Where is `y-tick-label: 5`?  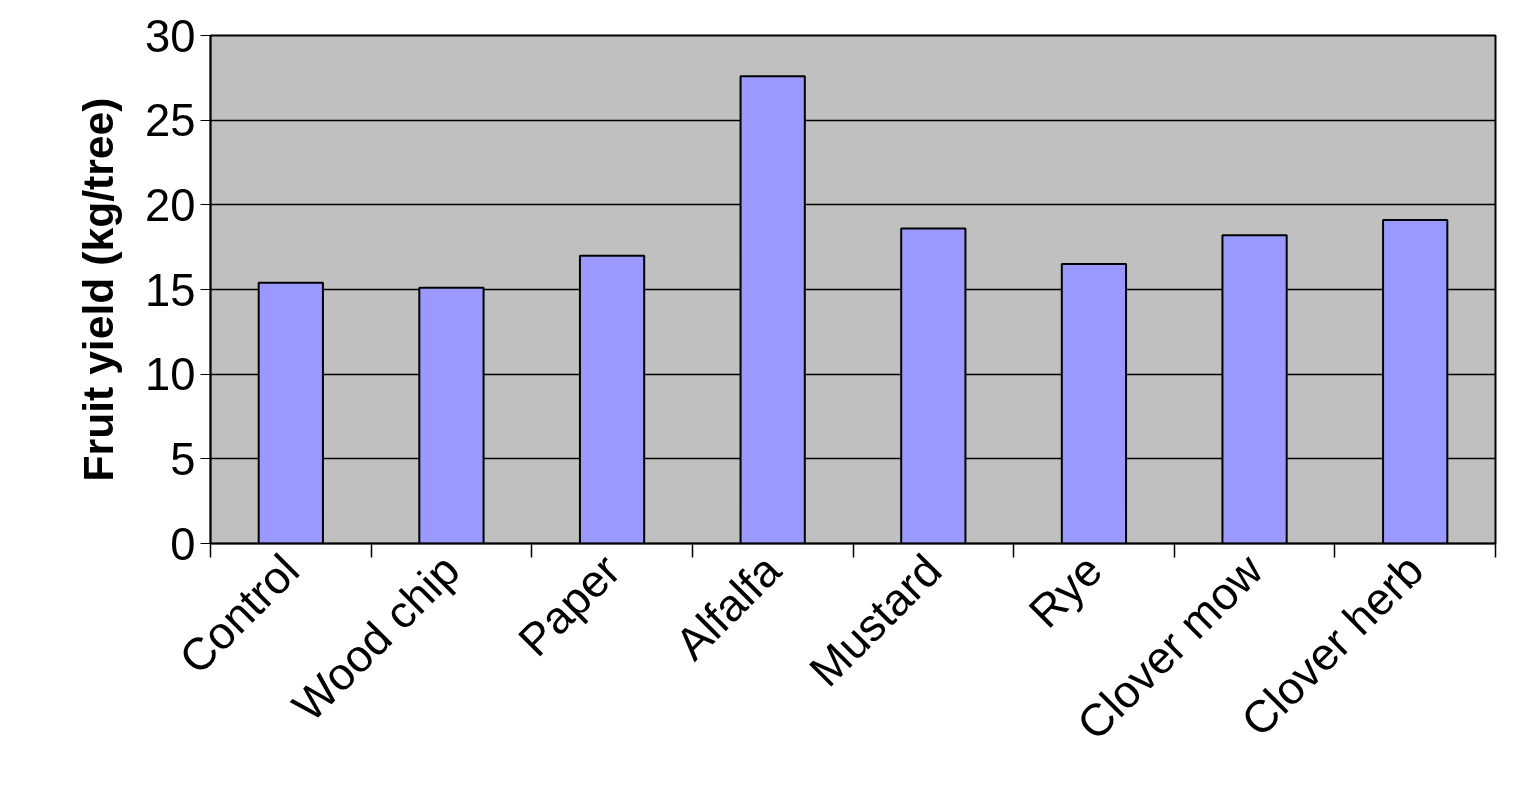
y-tick-label: 5 is located at coordinates (183, 459).